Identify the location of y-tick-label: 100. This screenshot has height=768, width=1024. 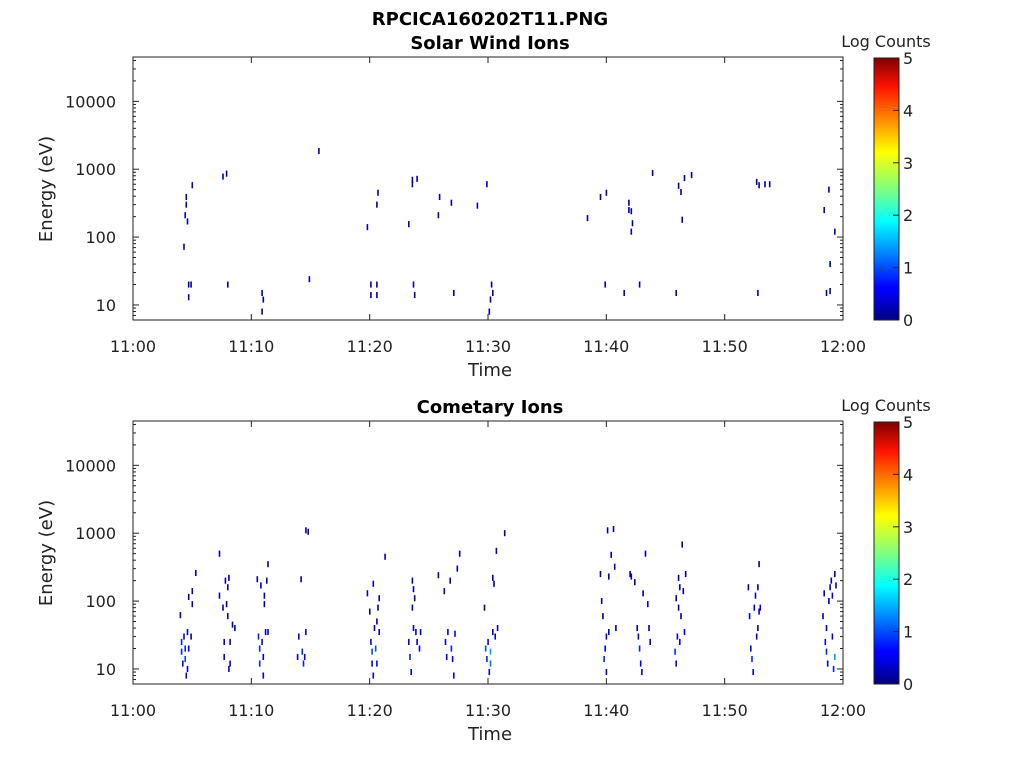
(100, 237).